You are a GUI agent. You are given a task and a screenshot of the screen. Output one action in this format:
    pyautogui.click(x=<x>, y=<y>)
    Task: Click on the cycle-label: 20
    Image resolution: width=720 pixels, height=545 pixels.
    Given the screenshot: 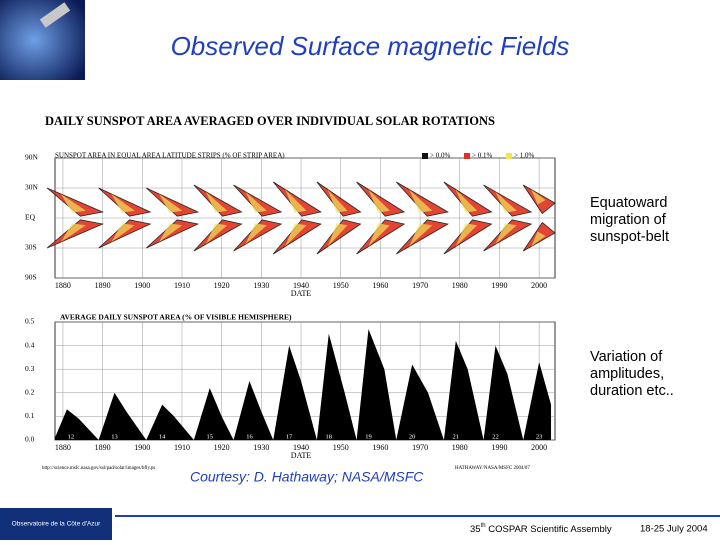 What is the action you would take?
    pyautogui.click(x=412, y=436)
    